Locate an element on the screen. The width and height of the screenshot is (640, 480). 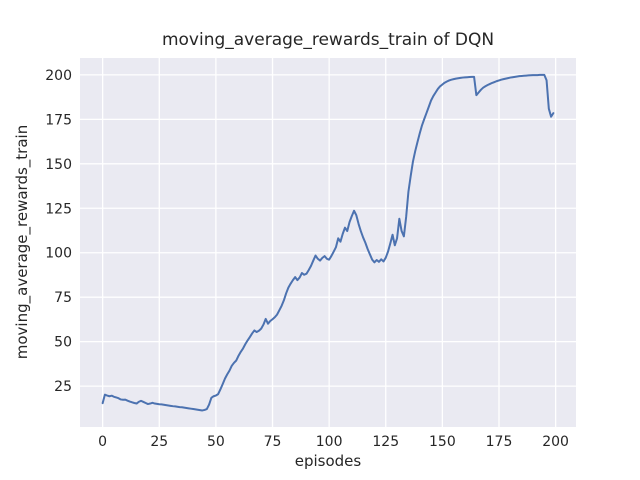
x-axis-label: episodes is located at coordinates (328, 461).